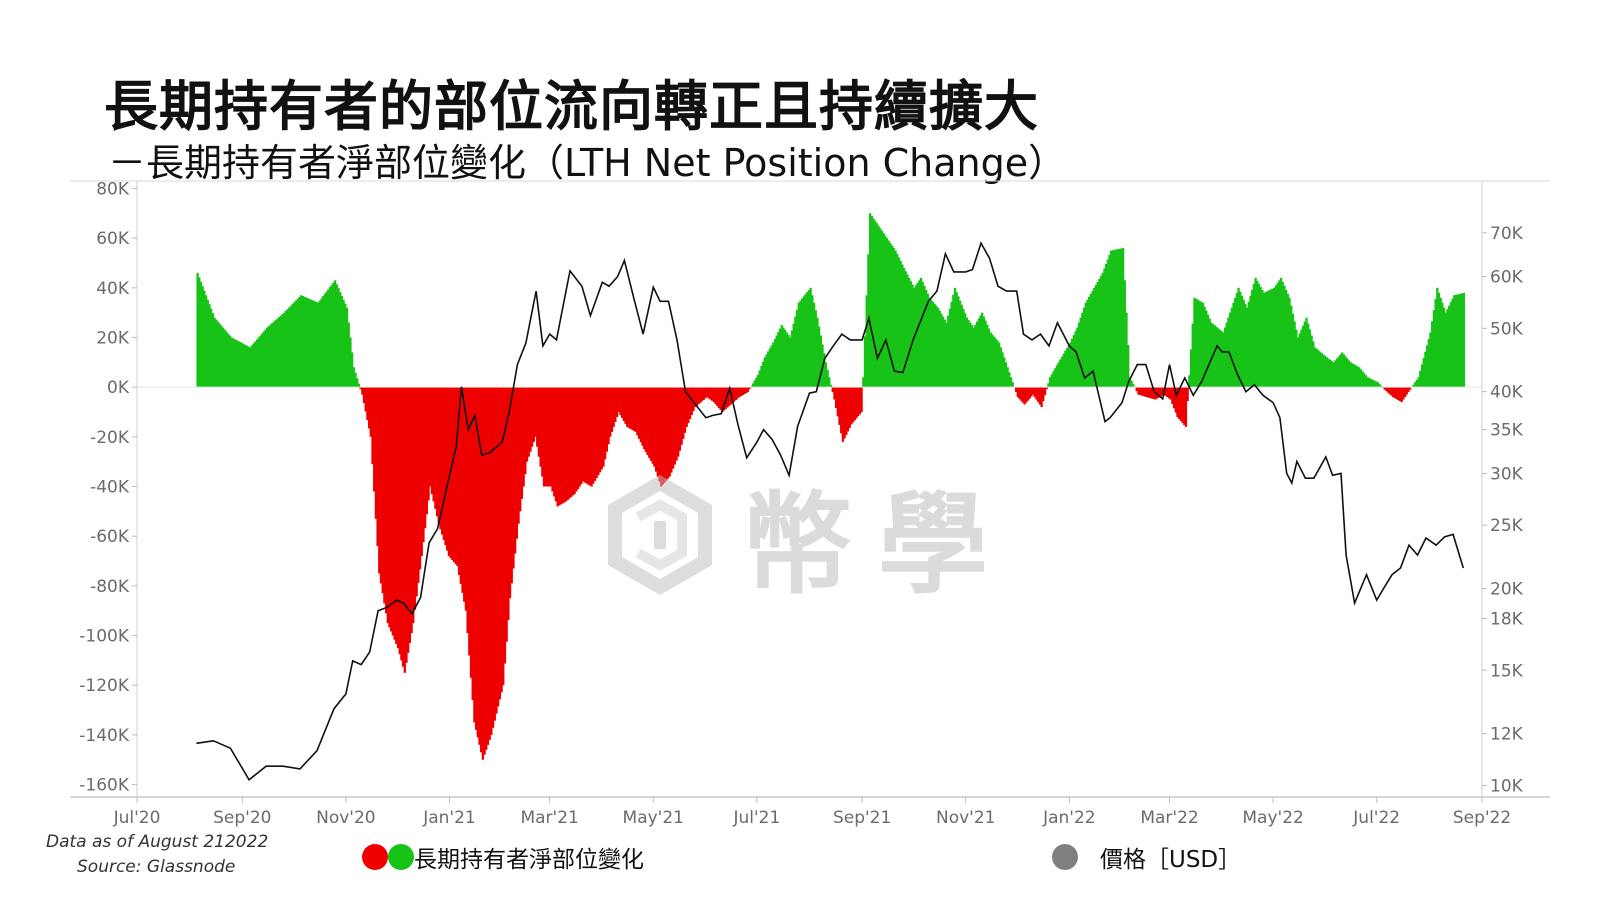 This screenshot has width=1600, height=900. I want to click on x-tick-label: Nov'21, so click(965, 818).